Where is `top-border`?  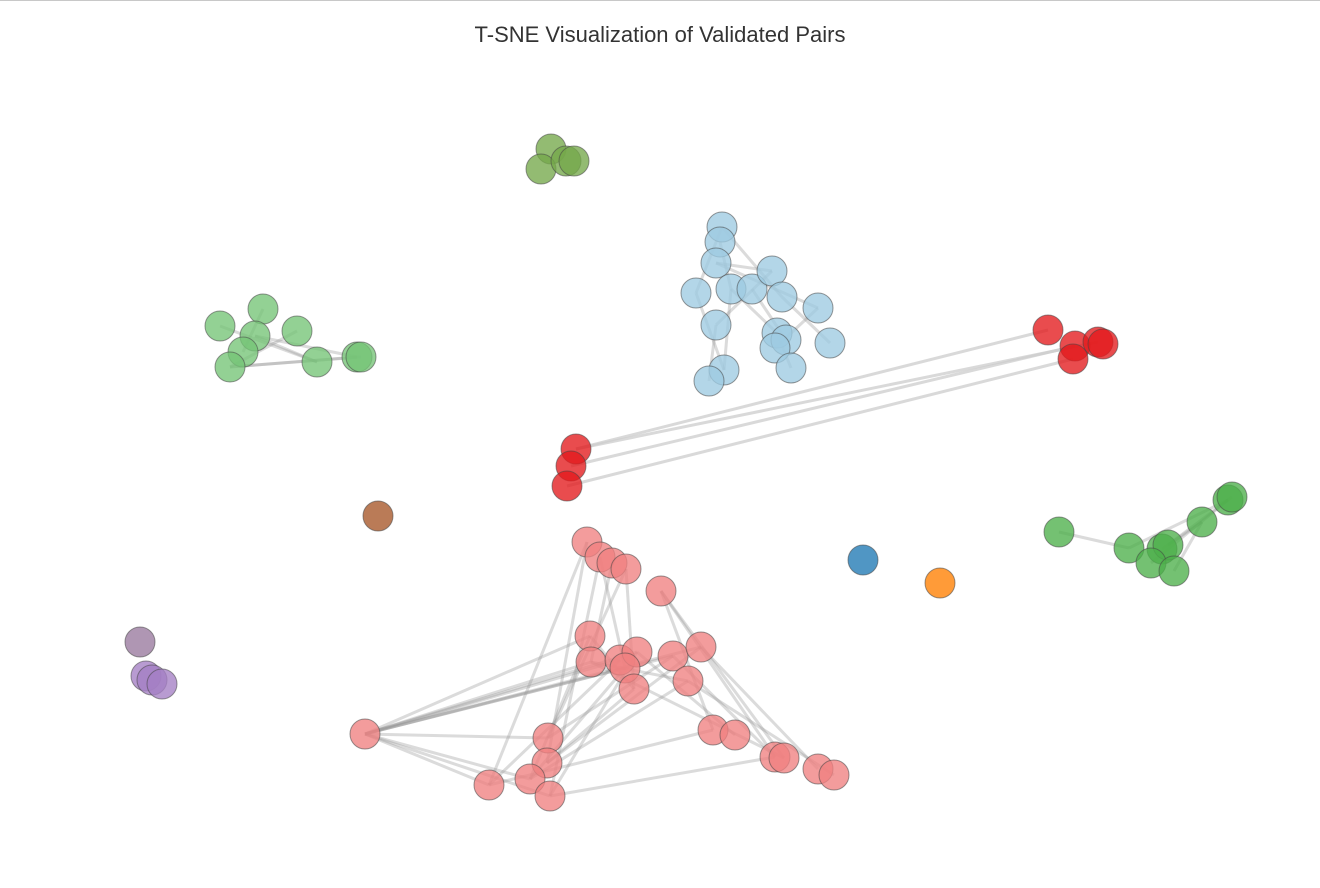
top-border is located at coordinates (660, 0).